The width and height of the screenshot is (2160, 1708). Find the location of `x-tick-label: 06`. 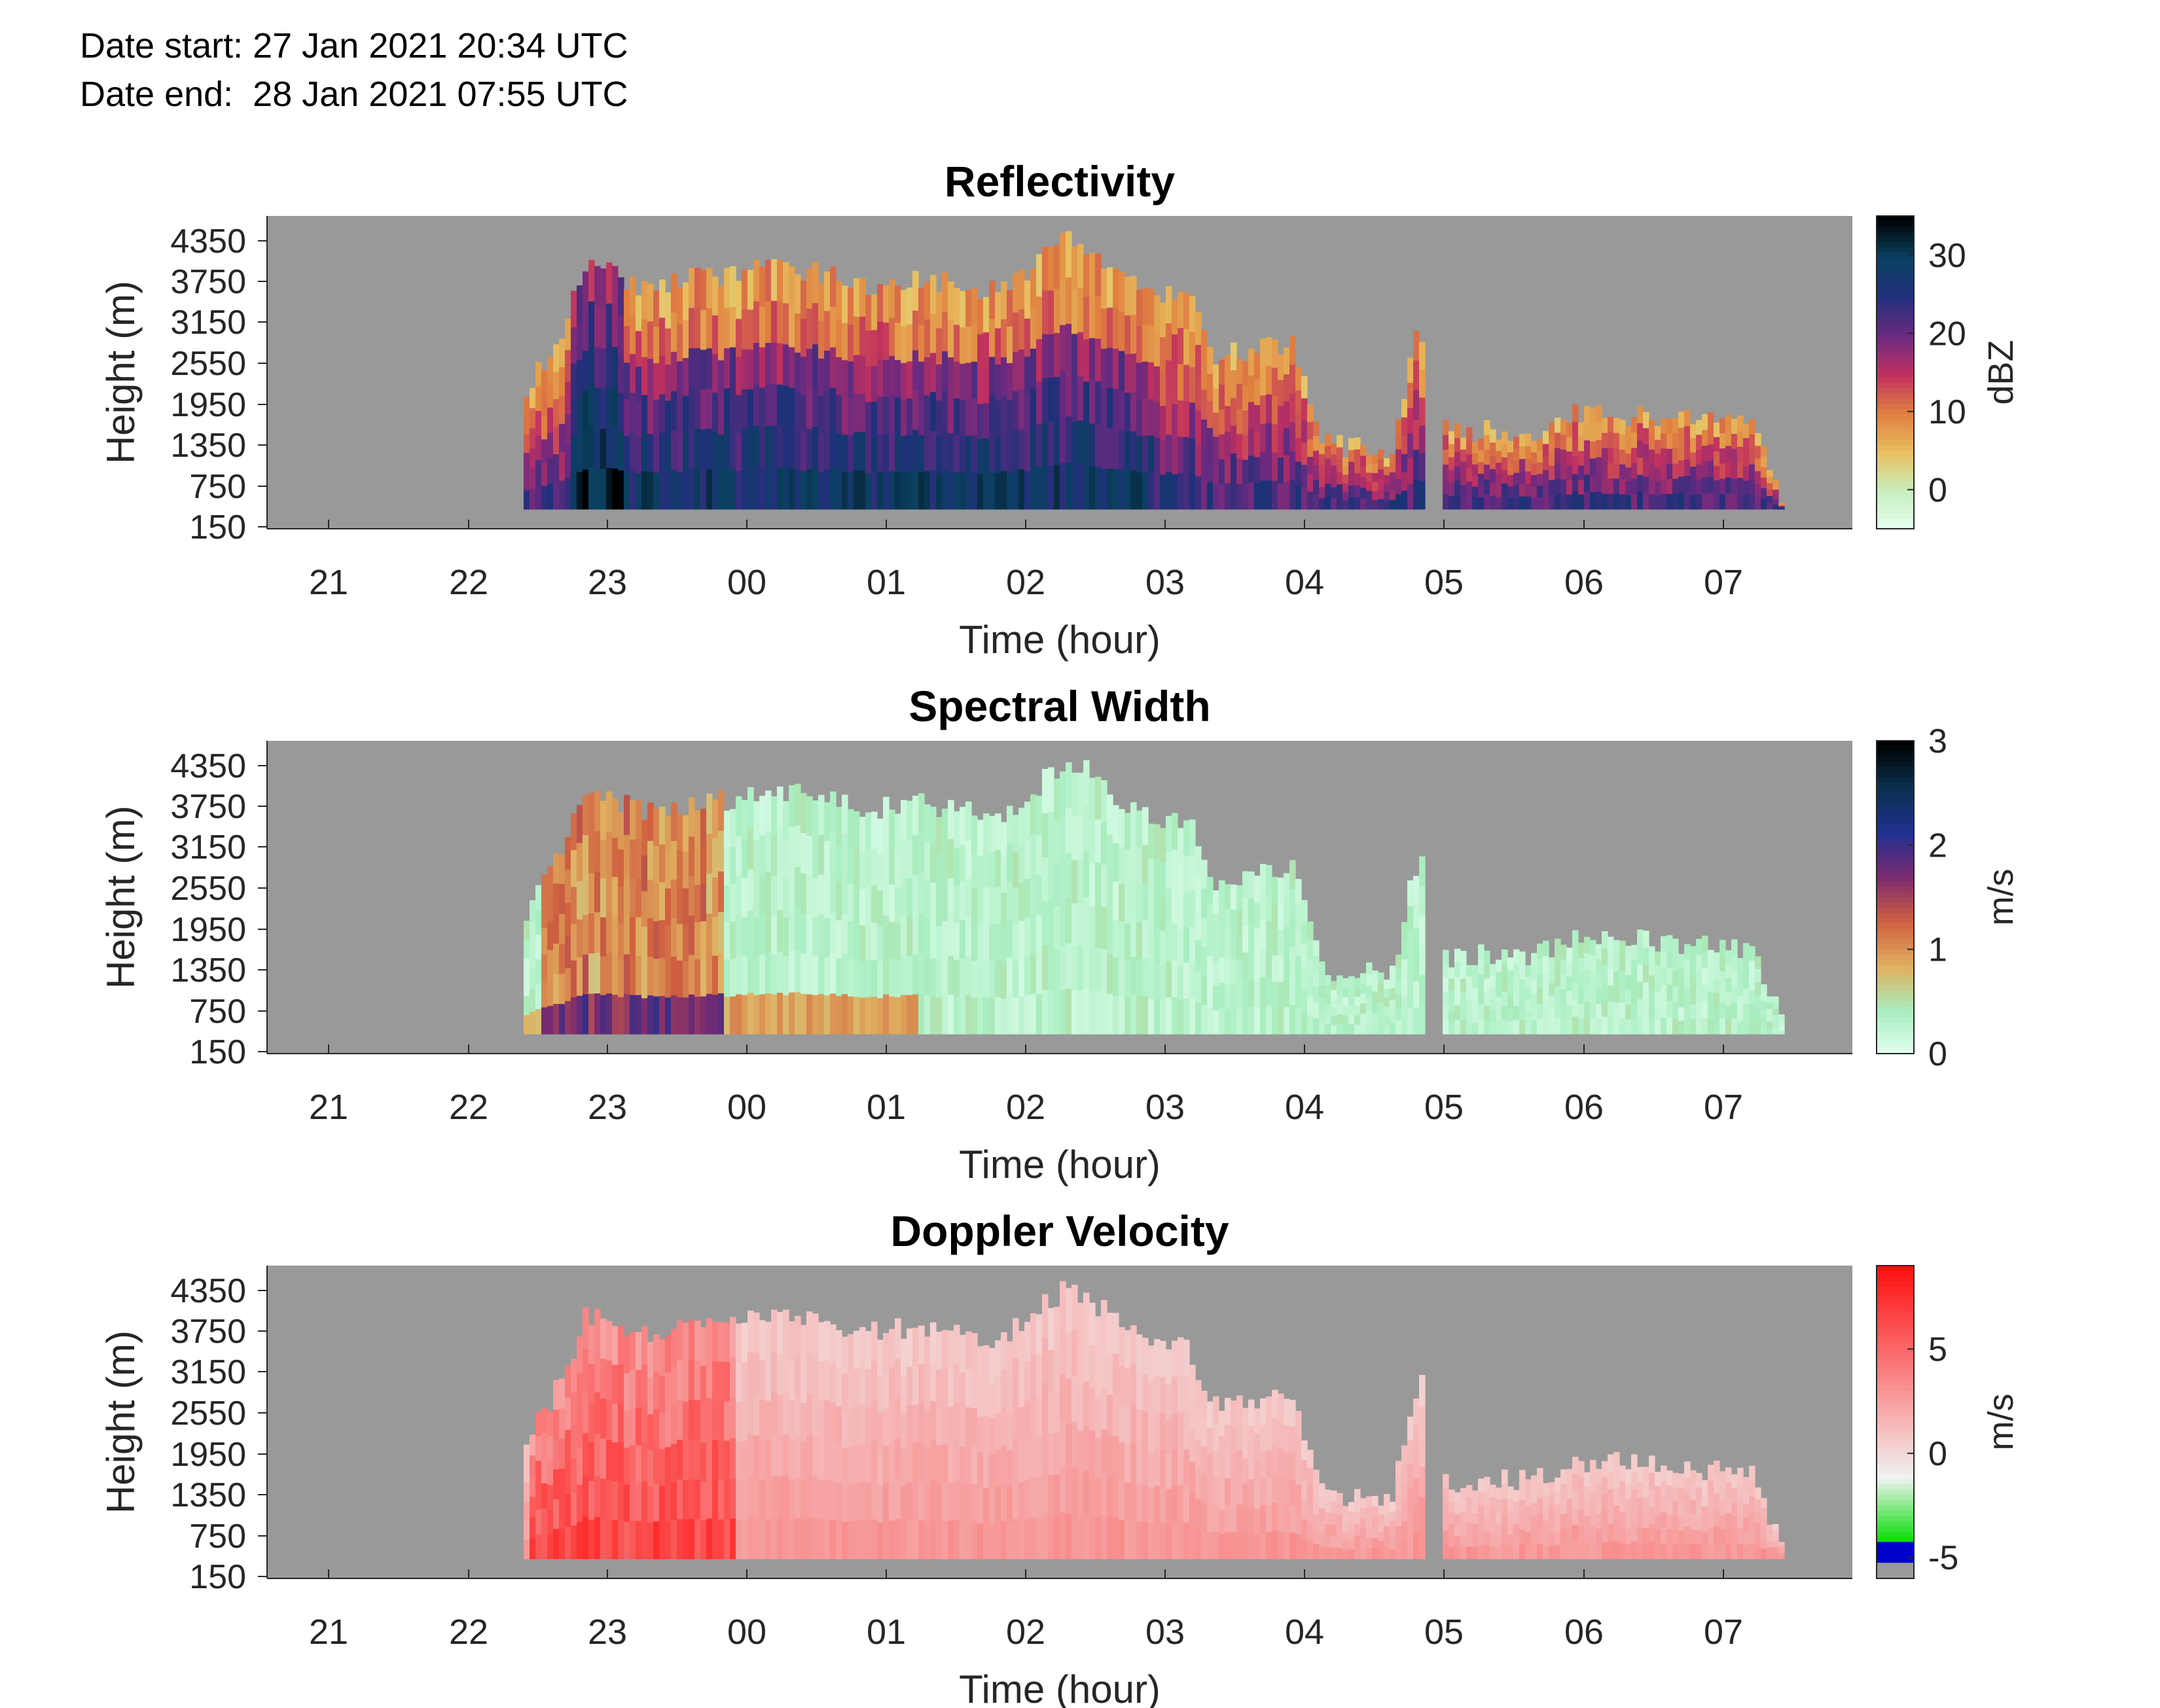

x-tick-label: 06 is located at coordinates (1584, 583).